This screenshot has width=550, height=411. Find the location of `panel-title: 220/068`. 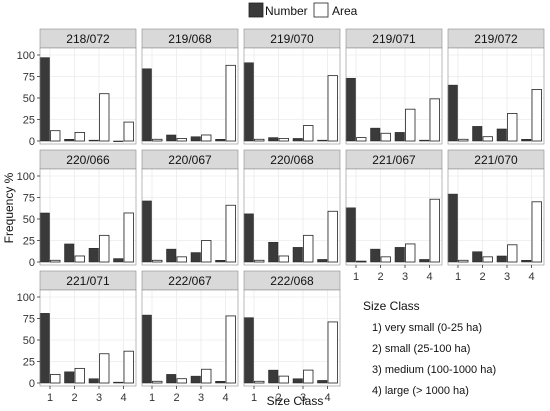

panel-title: 220/068 is located at coordinates (292, 160).